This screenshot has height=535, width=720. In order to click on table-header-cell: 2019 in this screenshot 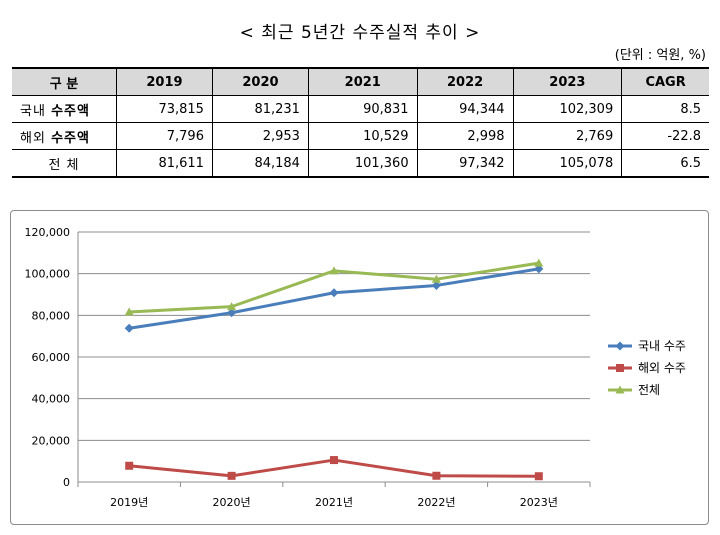, I will do `click(164, 81)`.